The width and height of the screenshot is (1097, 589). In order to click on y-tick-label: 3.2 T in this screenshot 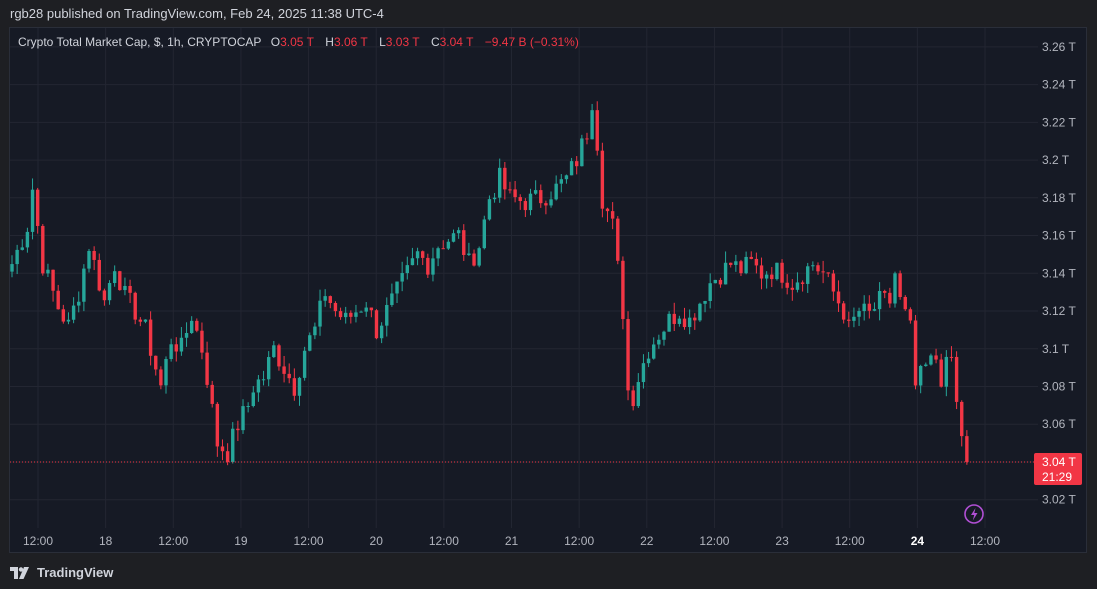, I will do `click(1056, 160)`.